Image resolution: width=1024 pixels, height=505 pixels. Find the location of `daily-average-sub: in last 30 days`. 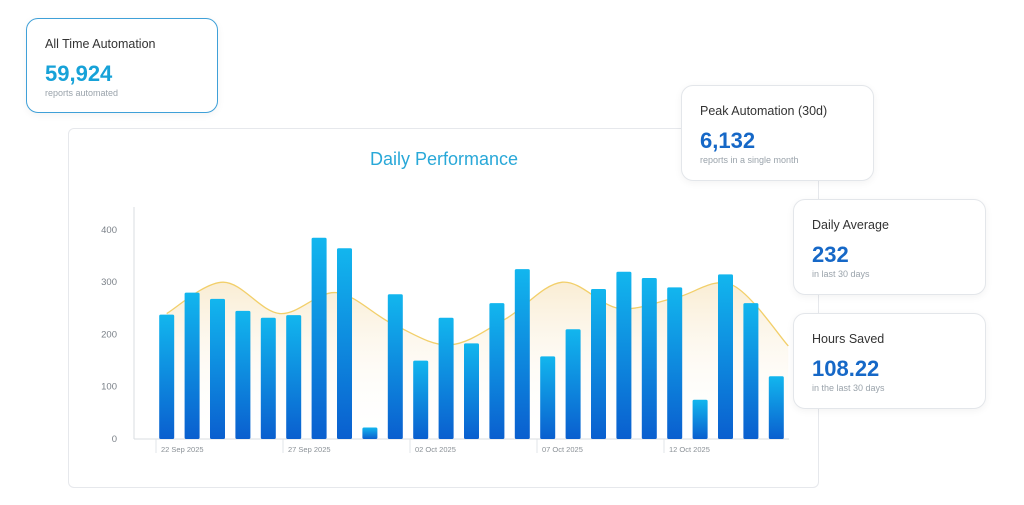

daily-average-sub: in last 30 days is located at coordinates (841, 274).